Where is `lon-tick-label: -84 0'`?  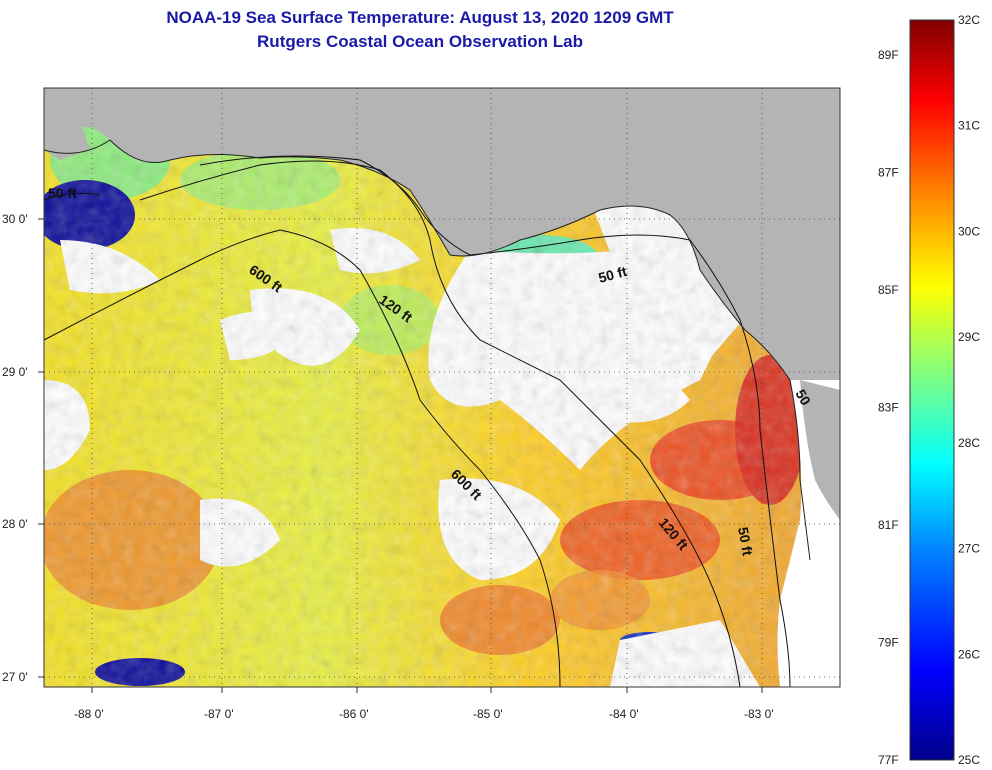 lon-tick-label: -84 0' is located at coordinates (624, 714).